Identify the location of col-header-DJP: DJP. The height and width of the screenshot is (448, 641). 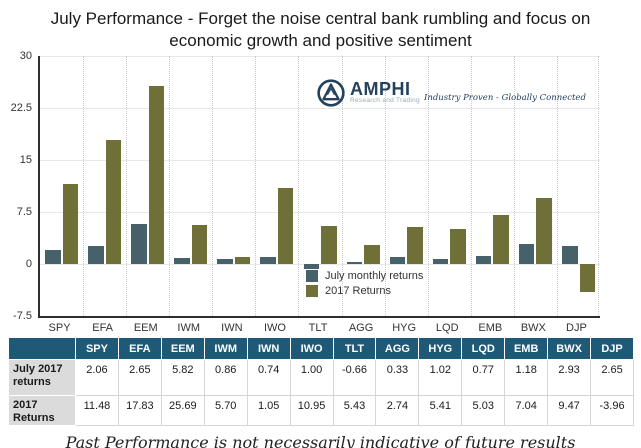
(612, 348).